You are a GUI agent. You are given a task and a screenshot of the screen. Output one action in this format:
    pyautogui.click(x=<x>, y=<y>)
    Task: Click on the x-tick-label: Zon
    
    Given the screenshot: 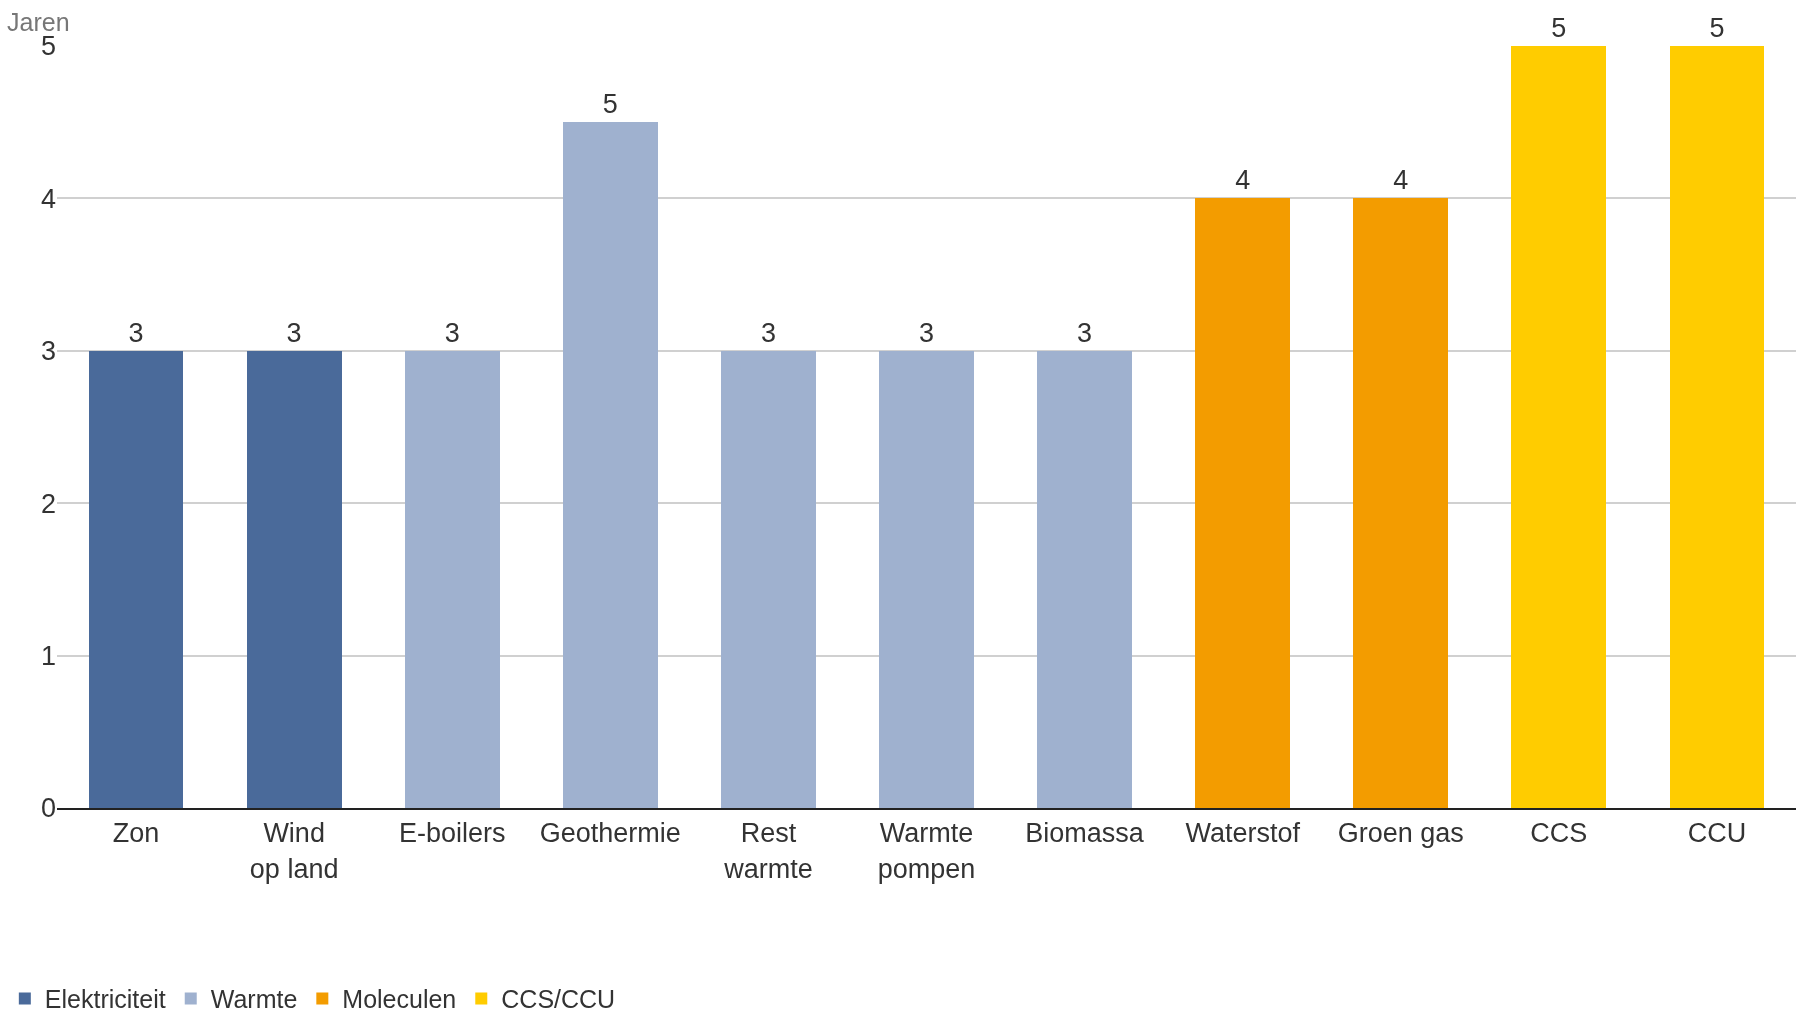 What is the action you would take?
    pyautogui.click(x=136, y=833)
    